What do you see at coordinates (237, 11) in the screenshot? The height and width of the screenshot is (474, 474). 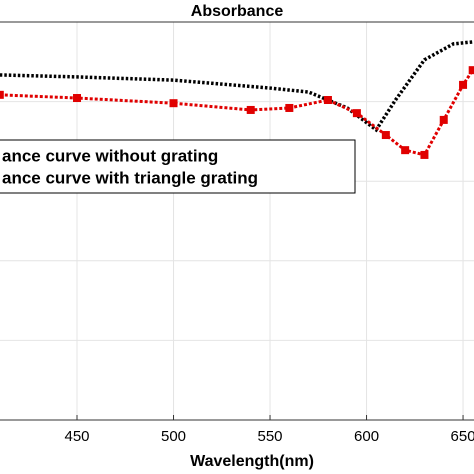 I see `chart-title: Absorbance` at bounding box center [237, 11].